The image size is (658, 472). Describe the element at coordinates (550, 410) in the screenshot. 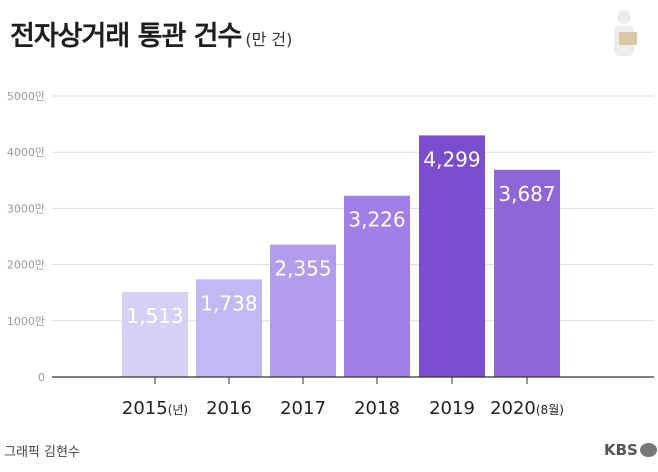

I see `x-tick-suffix: (8월)` at that location.